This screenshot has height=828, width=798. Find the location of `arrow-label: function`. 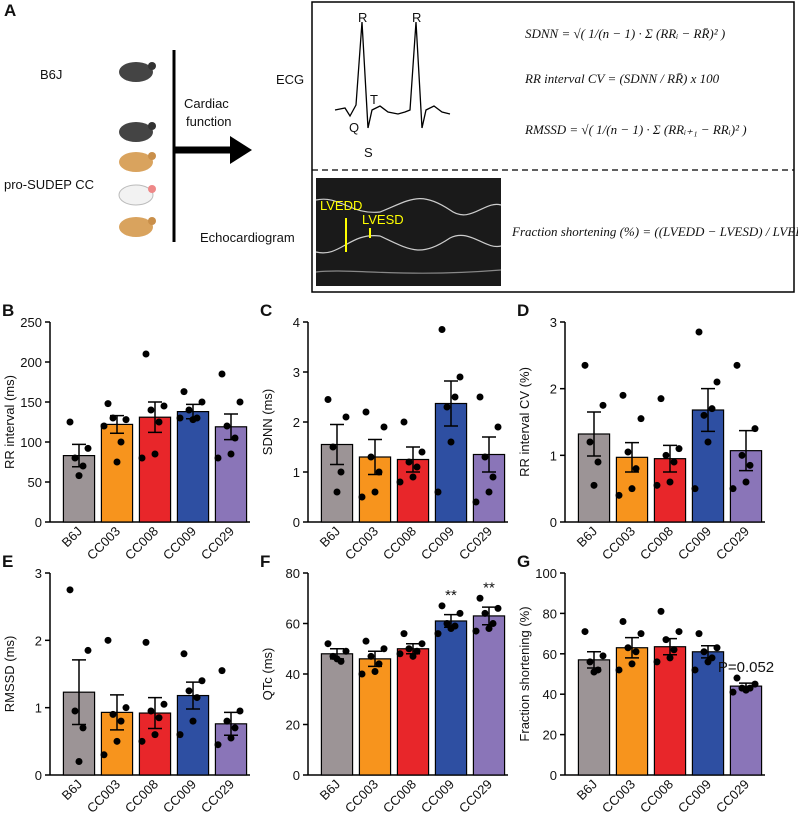

arrow-label: function is located at coordinates (209, 121).